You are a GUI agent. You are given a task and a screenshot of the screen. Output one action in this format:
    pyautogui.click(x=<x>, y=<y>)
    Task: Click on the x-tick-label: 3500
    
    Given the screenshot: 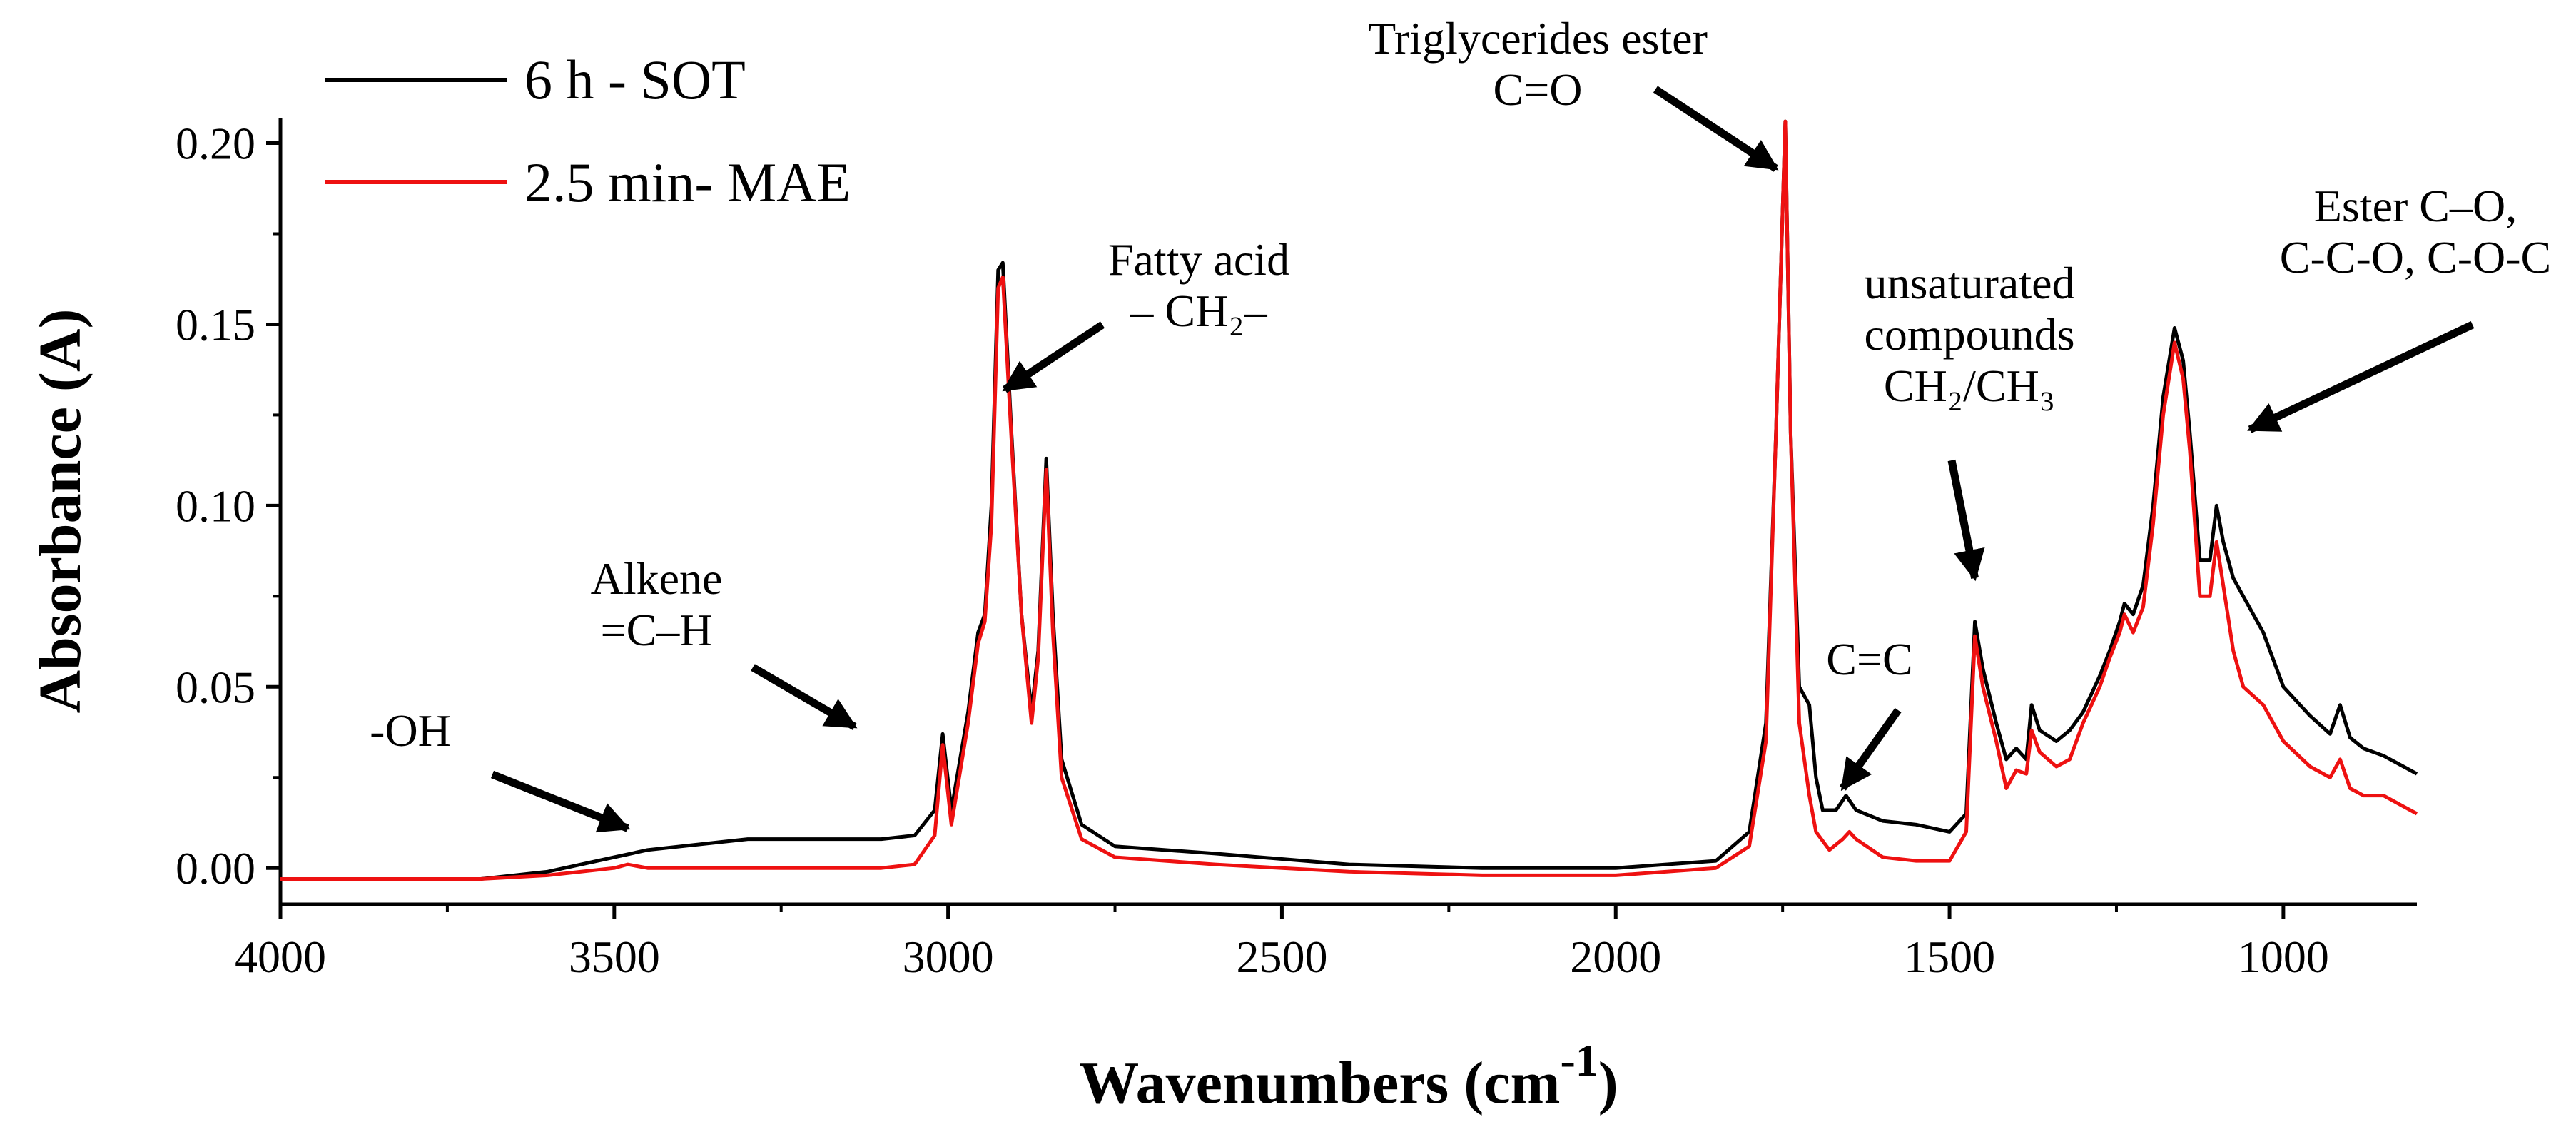 What is the action you would take?
    pyautogui.click(x=614, y=956)
    